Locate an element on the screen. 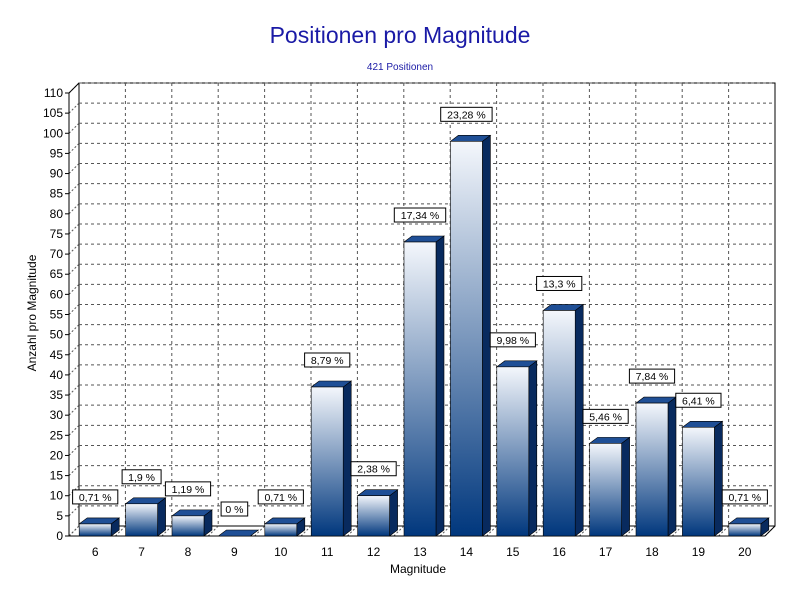  floor-gridline is located at coordinates (74, 531).